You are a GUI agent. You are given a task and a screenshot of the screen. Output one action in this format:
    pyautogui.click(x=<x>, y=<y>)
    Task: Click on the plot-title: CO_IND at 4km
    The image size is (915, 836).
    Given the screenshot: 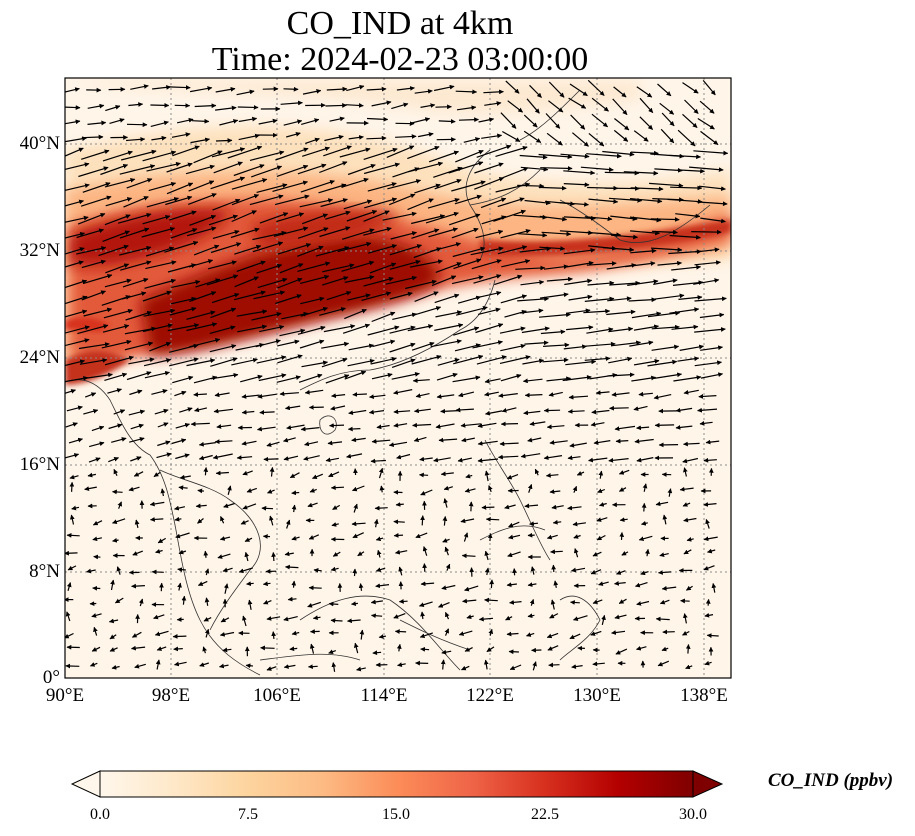 What is the action you would take?
    pyautogui.click(x=400, y=23)
    